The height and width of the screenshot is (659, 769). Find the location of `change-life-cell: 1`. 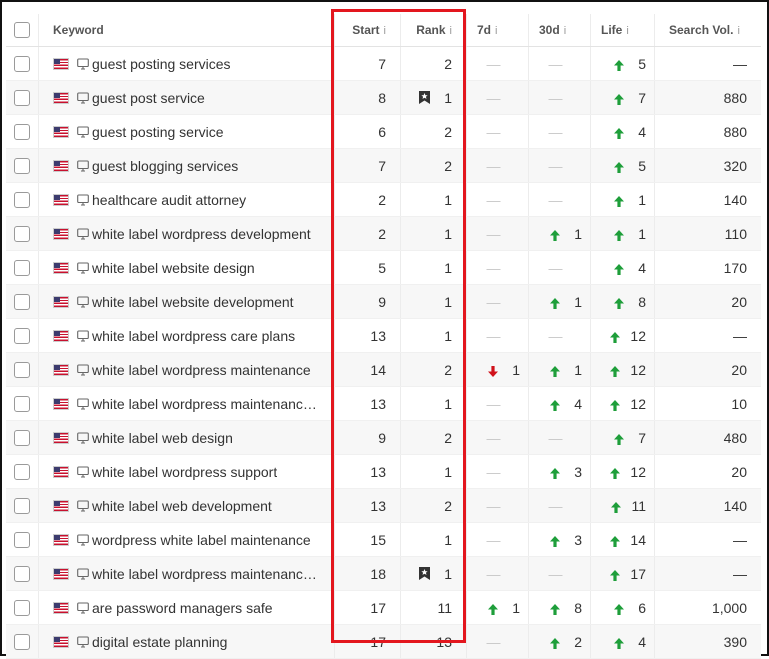

change-life-cell: 1 is located at coordinates (622, 233).